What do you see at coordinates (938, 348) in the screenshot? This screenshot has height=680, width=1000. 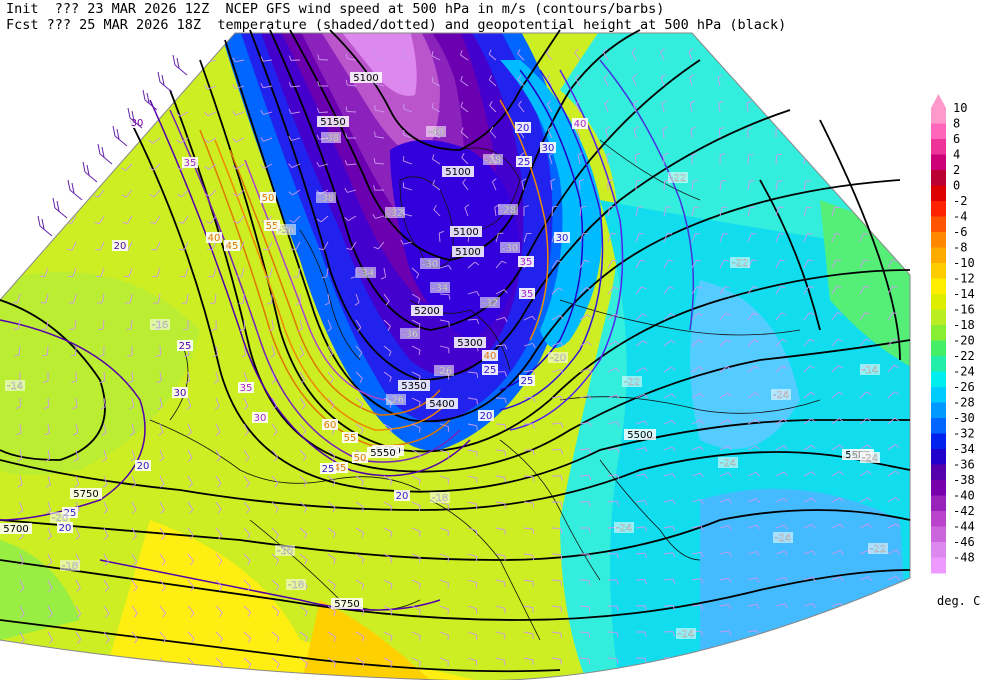 I see `legend-swatch` at bounding box center [938, 348].